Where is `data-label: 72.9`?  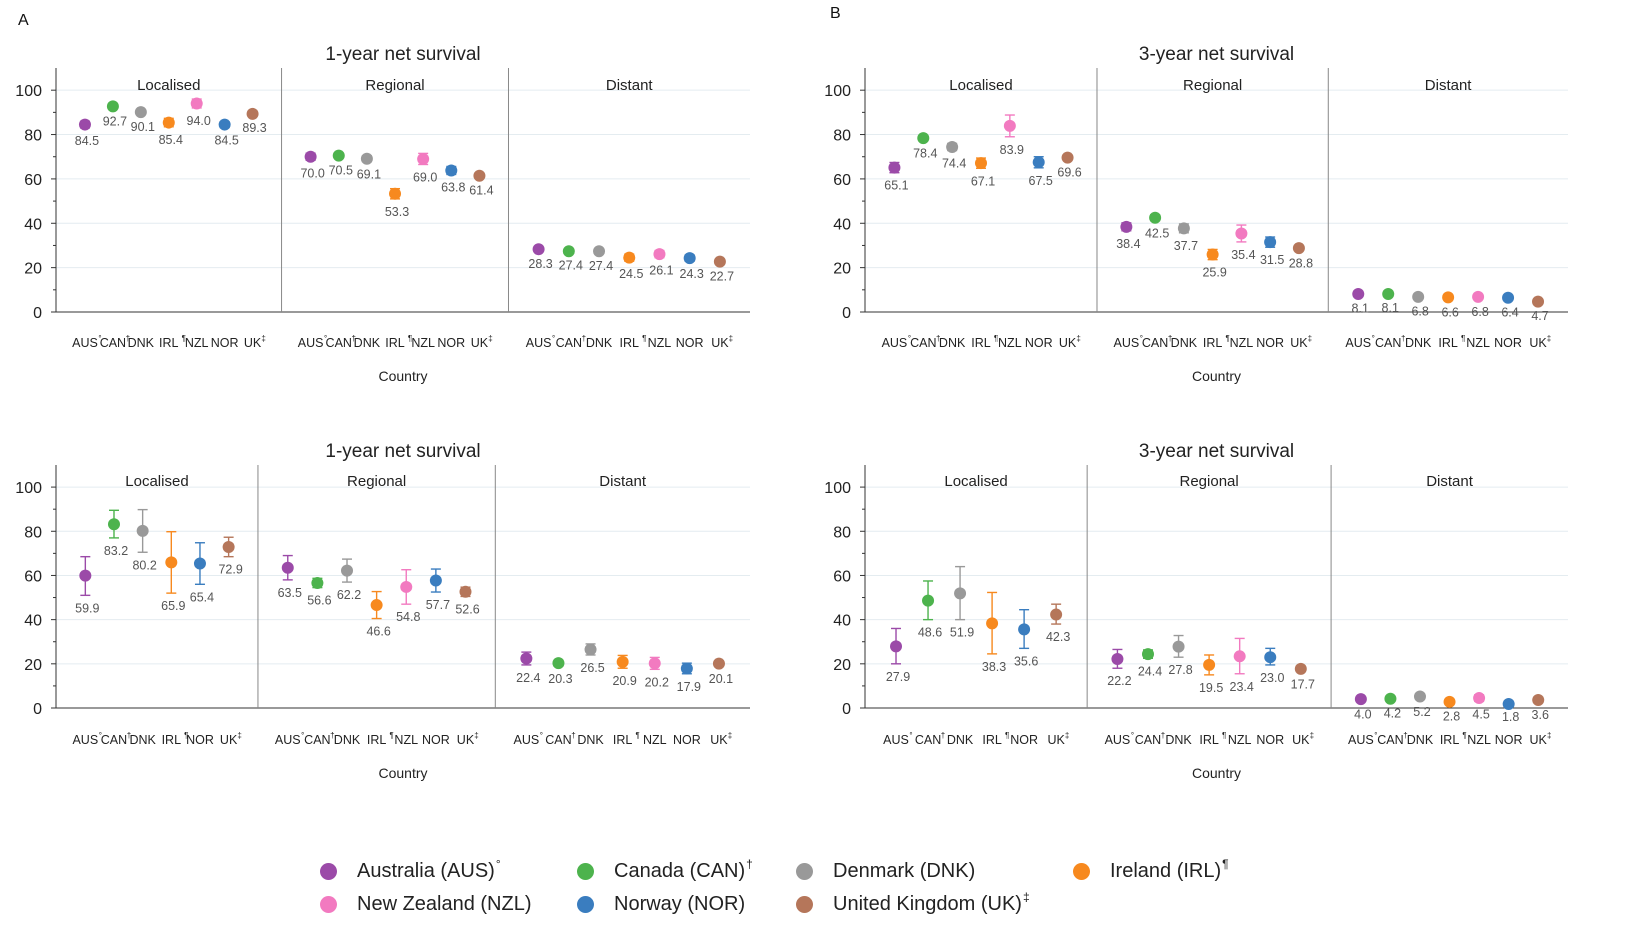
data-label: 72.9 is located at coordinates (230, 570).